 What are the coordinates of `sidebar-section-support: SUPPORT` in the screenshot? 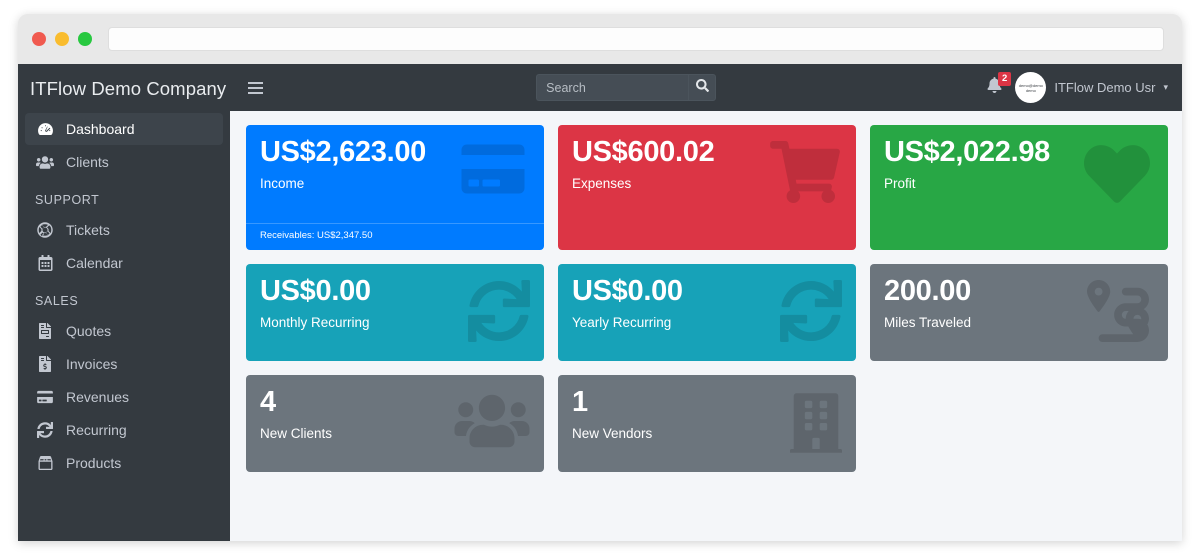 It's located at (67, 200).